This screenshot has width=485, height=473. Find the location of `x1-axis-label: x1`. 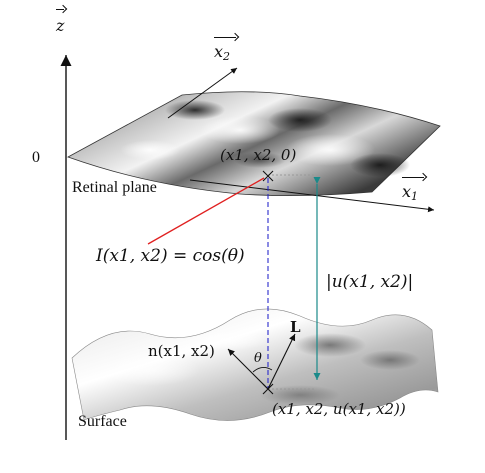

x1-axis-label: x1 is located at coordinates (413, 189).